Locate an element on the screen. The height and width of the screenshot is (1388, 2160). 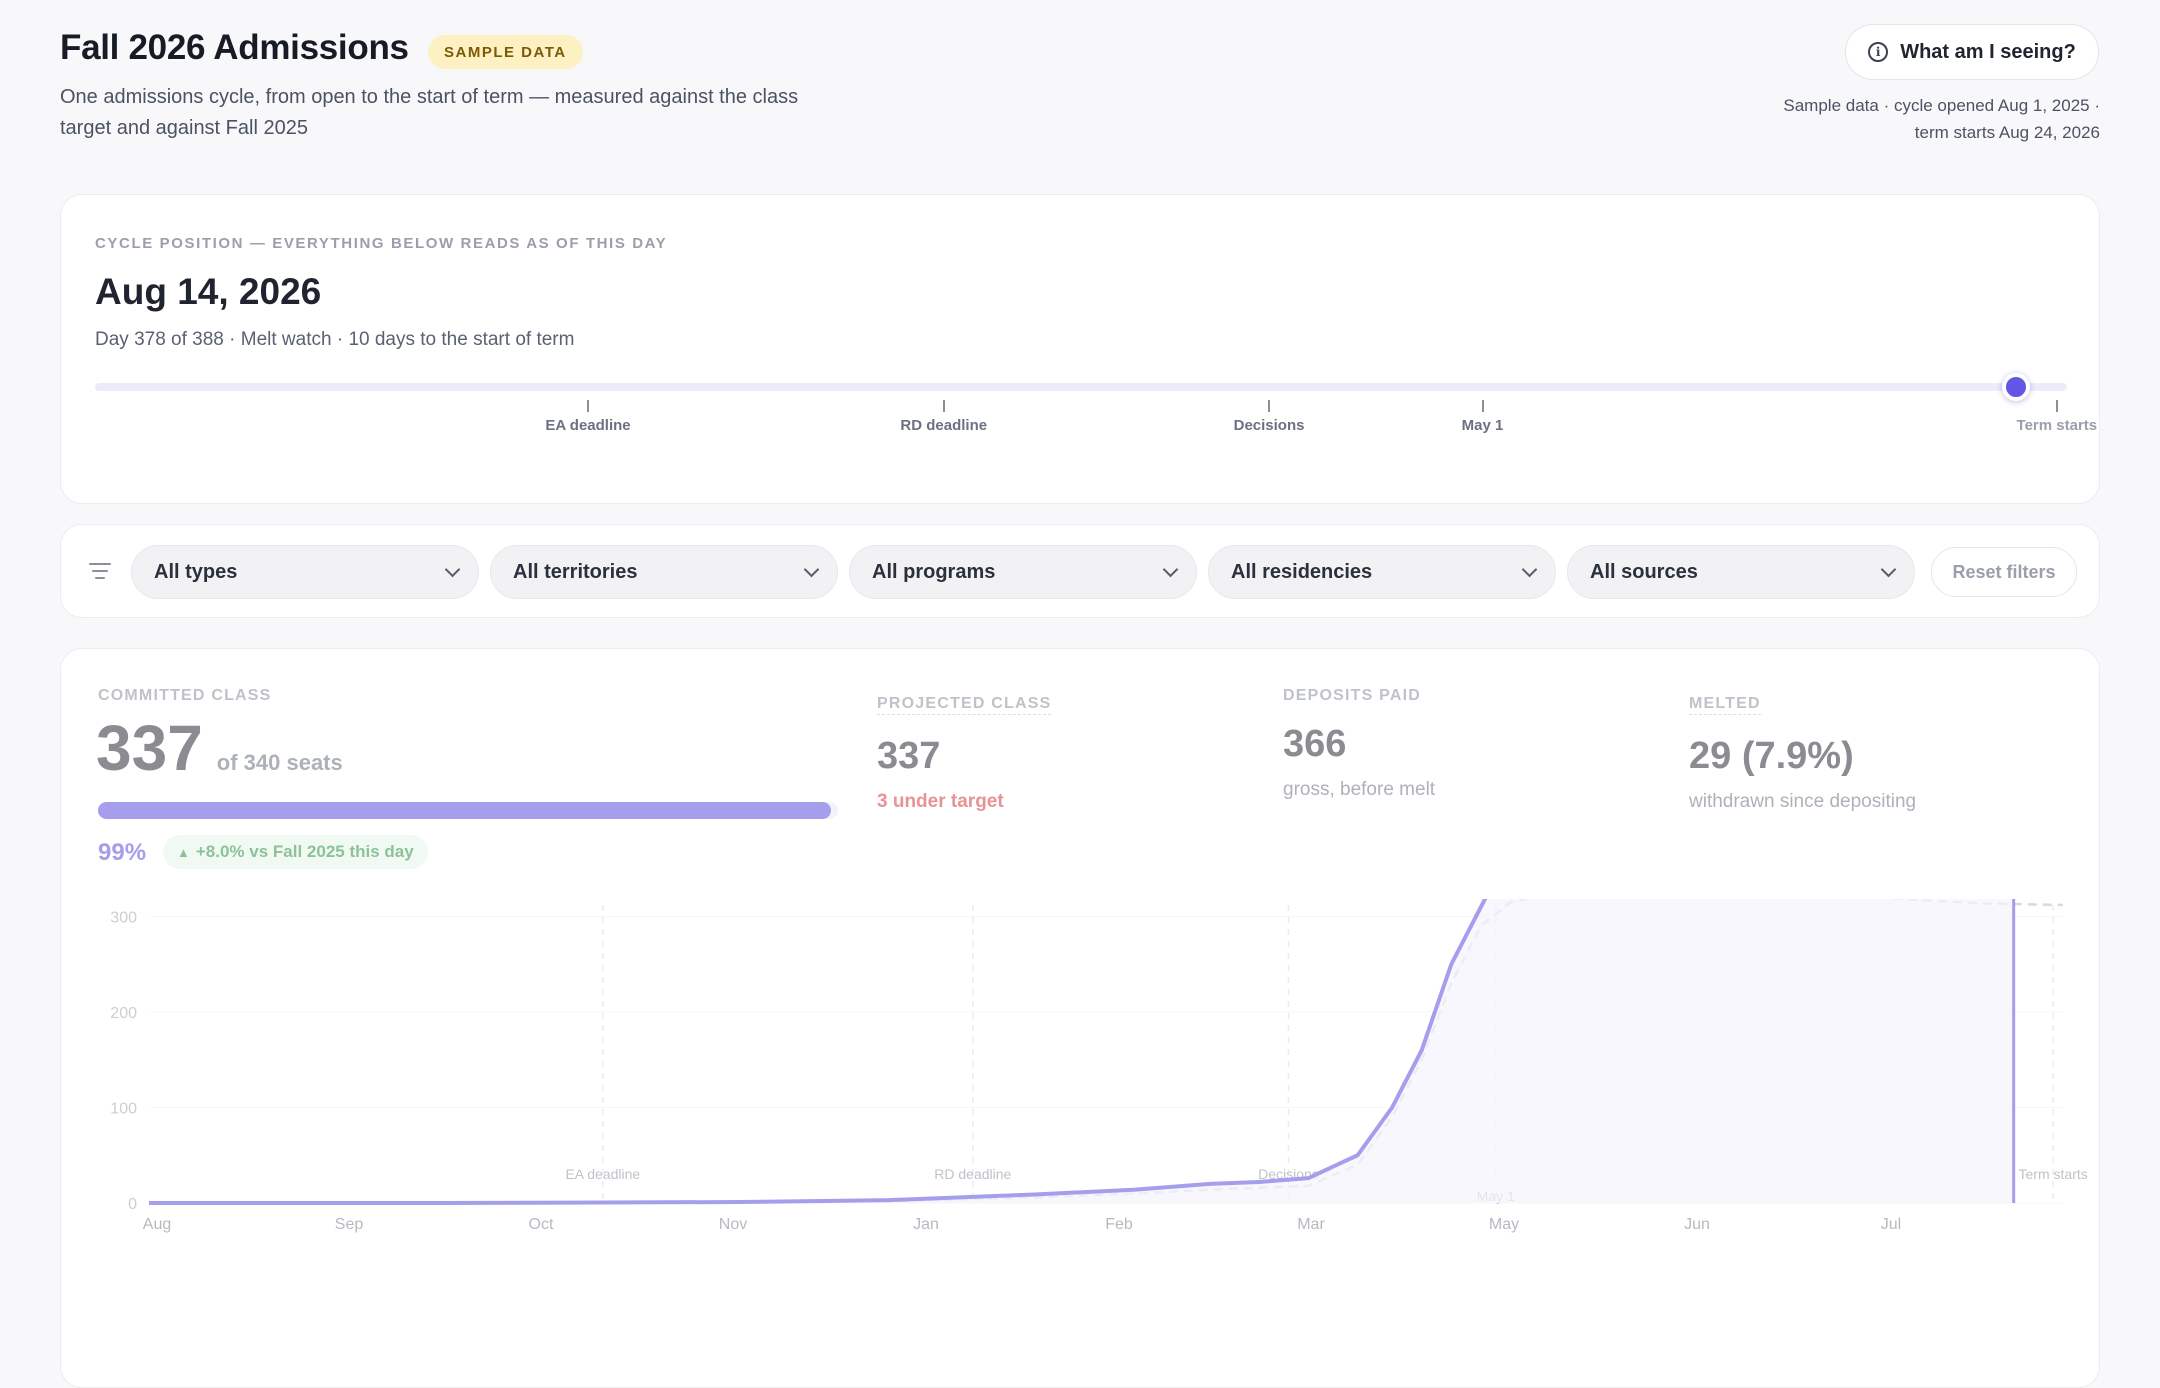
committed-progress-bar is located at coordinates (468, 810).